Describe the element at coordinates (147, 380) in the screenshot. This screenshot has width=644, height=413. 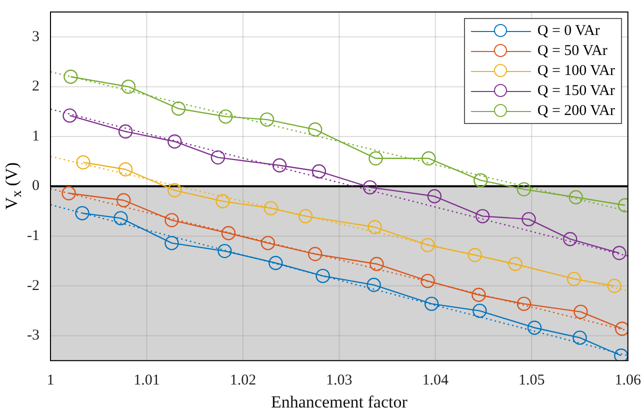
I see `x-tick-label: 1.01` at that location.